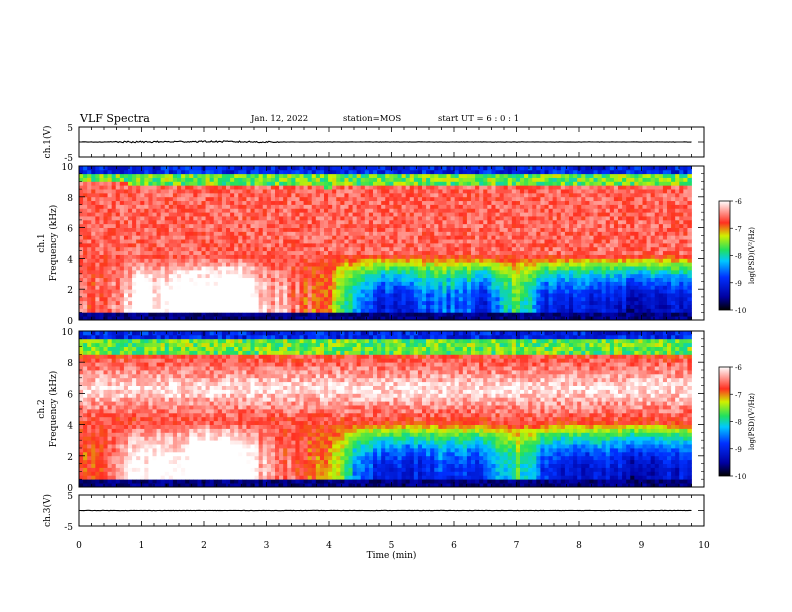 This screenshot has height=612, width=792. What do you see at coordinates (70, 260) in the screenshot?
I see `ch1-spectrogram-ytick-label: 4` at bounding box center [70, 260].